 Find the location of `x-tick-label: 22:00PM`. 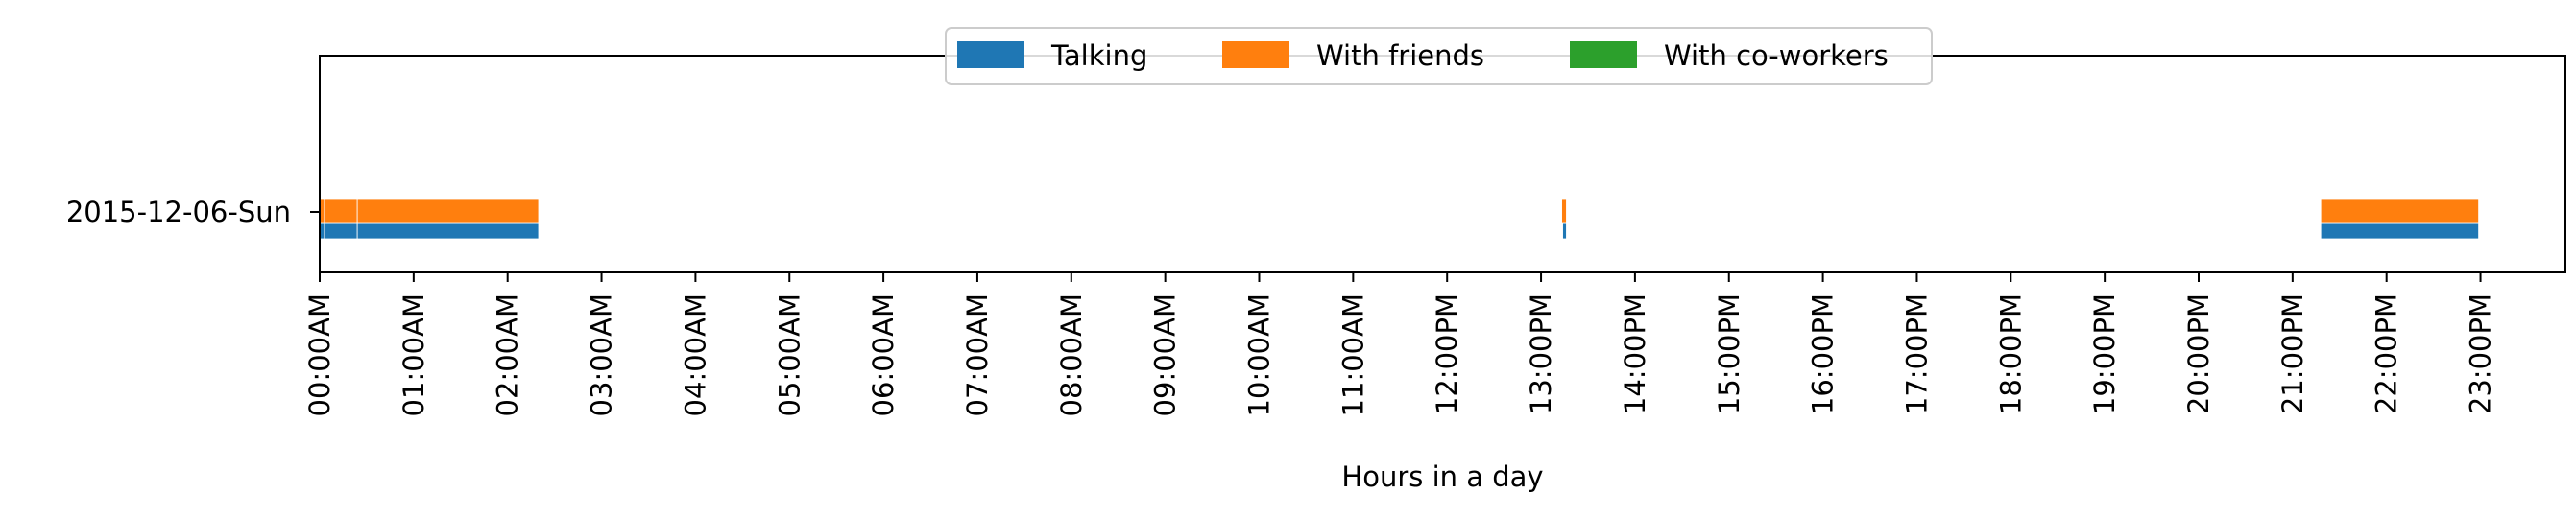

x-tick-label: 22:00PM is located at coordinates (2387, 354).